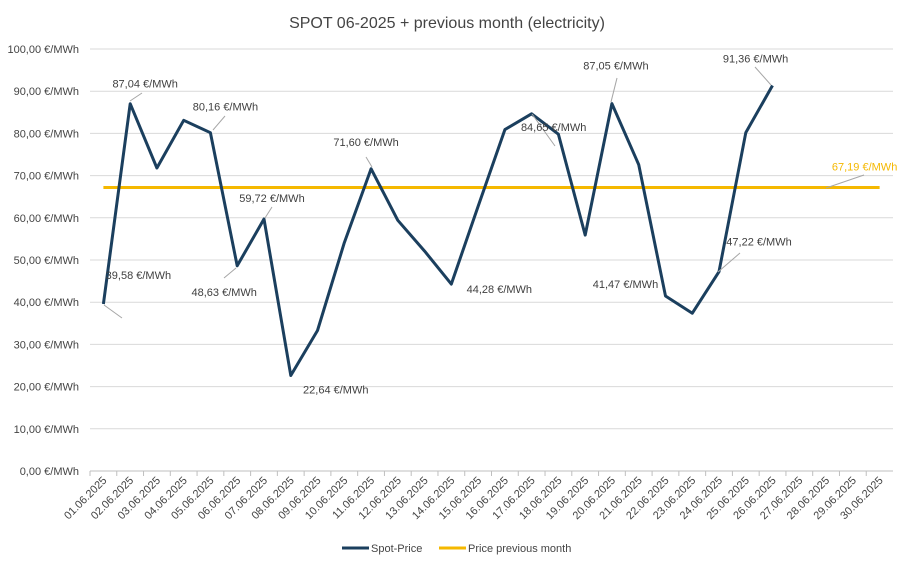  I want to click on data-label: 39,58 €/MWh, so click(138, 276).